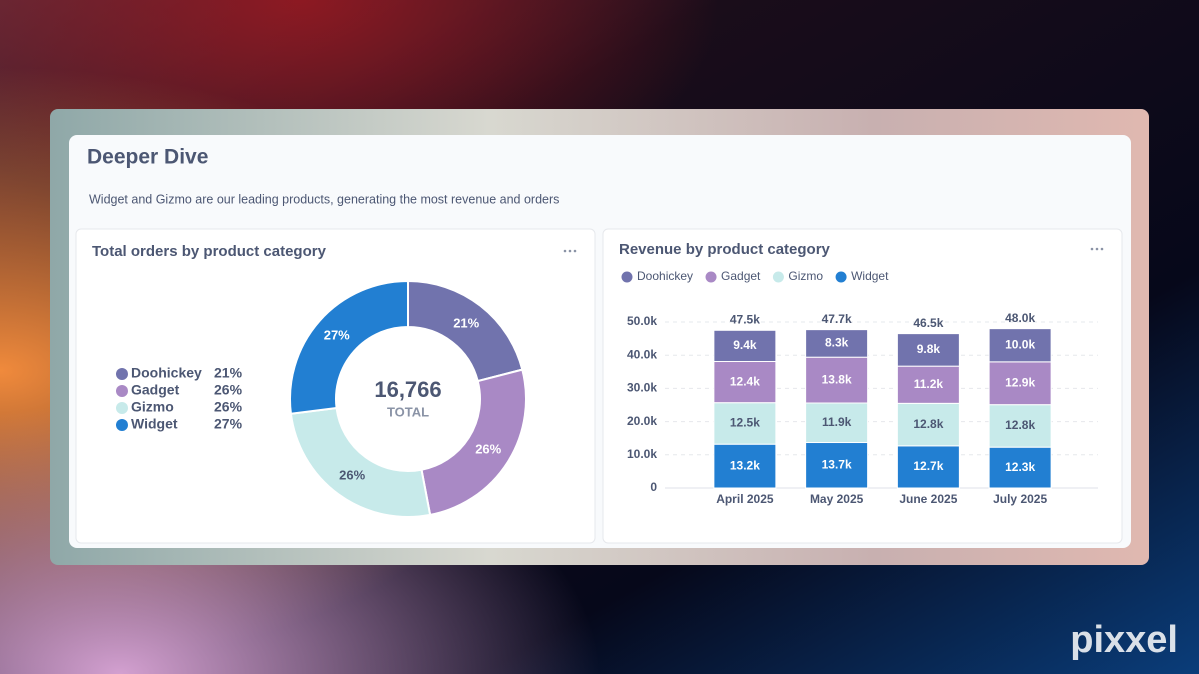  I want to click on total-label: 47.5k, so click(745, 319).